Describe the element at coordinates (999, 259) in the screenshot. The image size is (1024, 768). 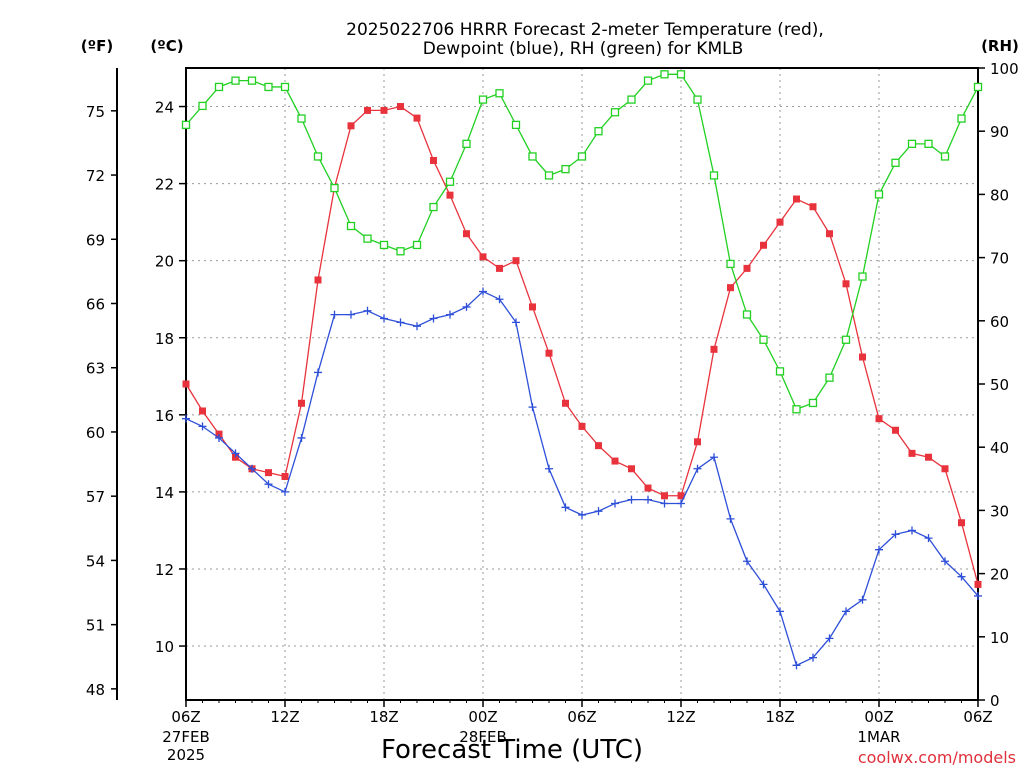
I see `rh-tick-label: 70` at that location.